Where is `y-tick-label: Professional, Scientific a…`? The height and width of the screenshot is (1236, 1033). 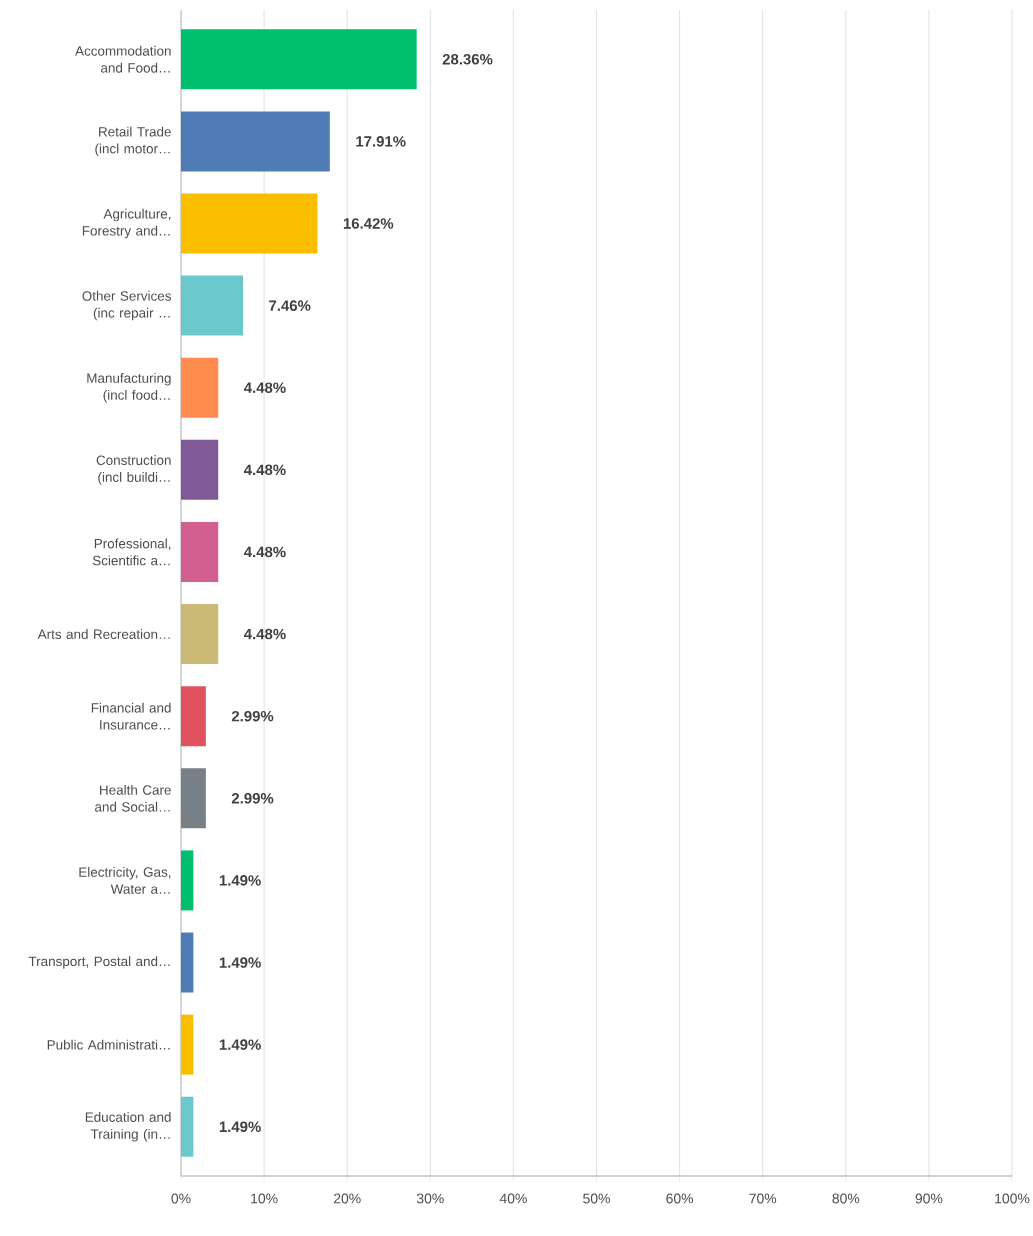
y-tick-label: Professional, Scientific a… is located at coordinates (131, 552).